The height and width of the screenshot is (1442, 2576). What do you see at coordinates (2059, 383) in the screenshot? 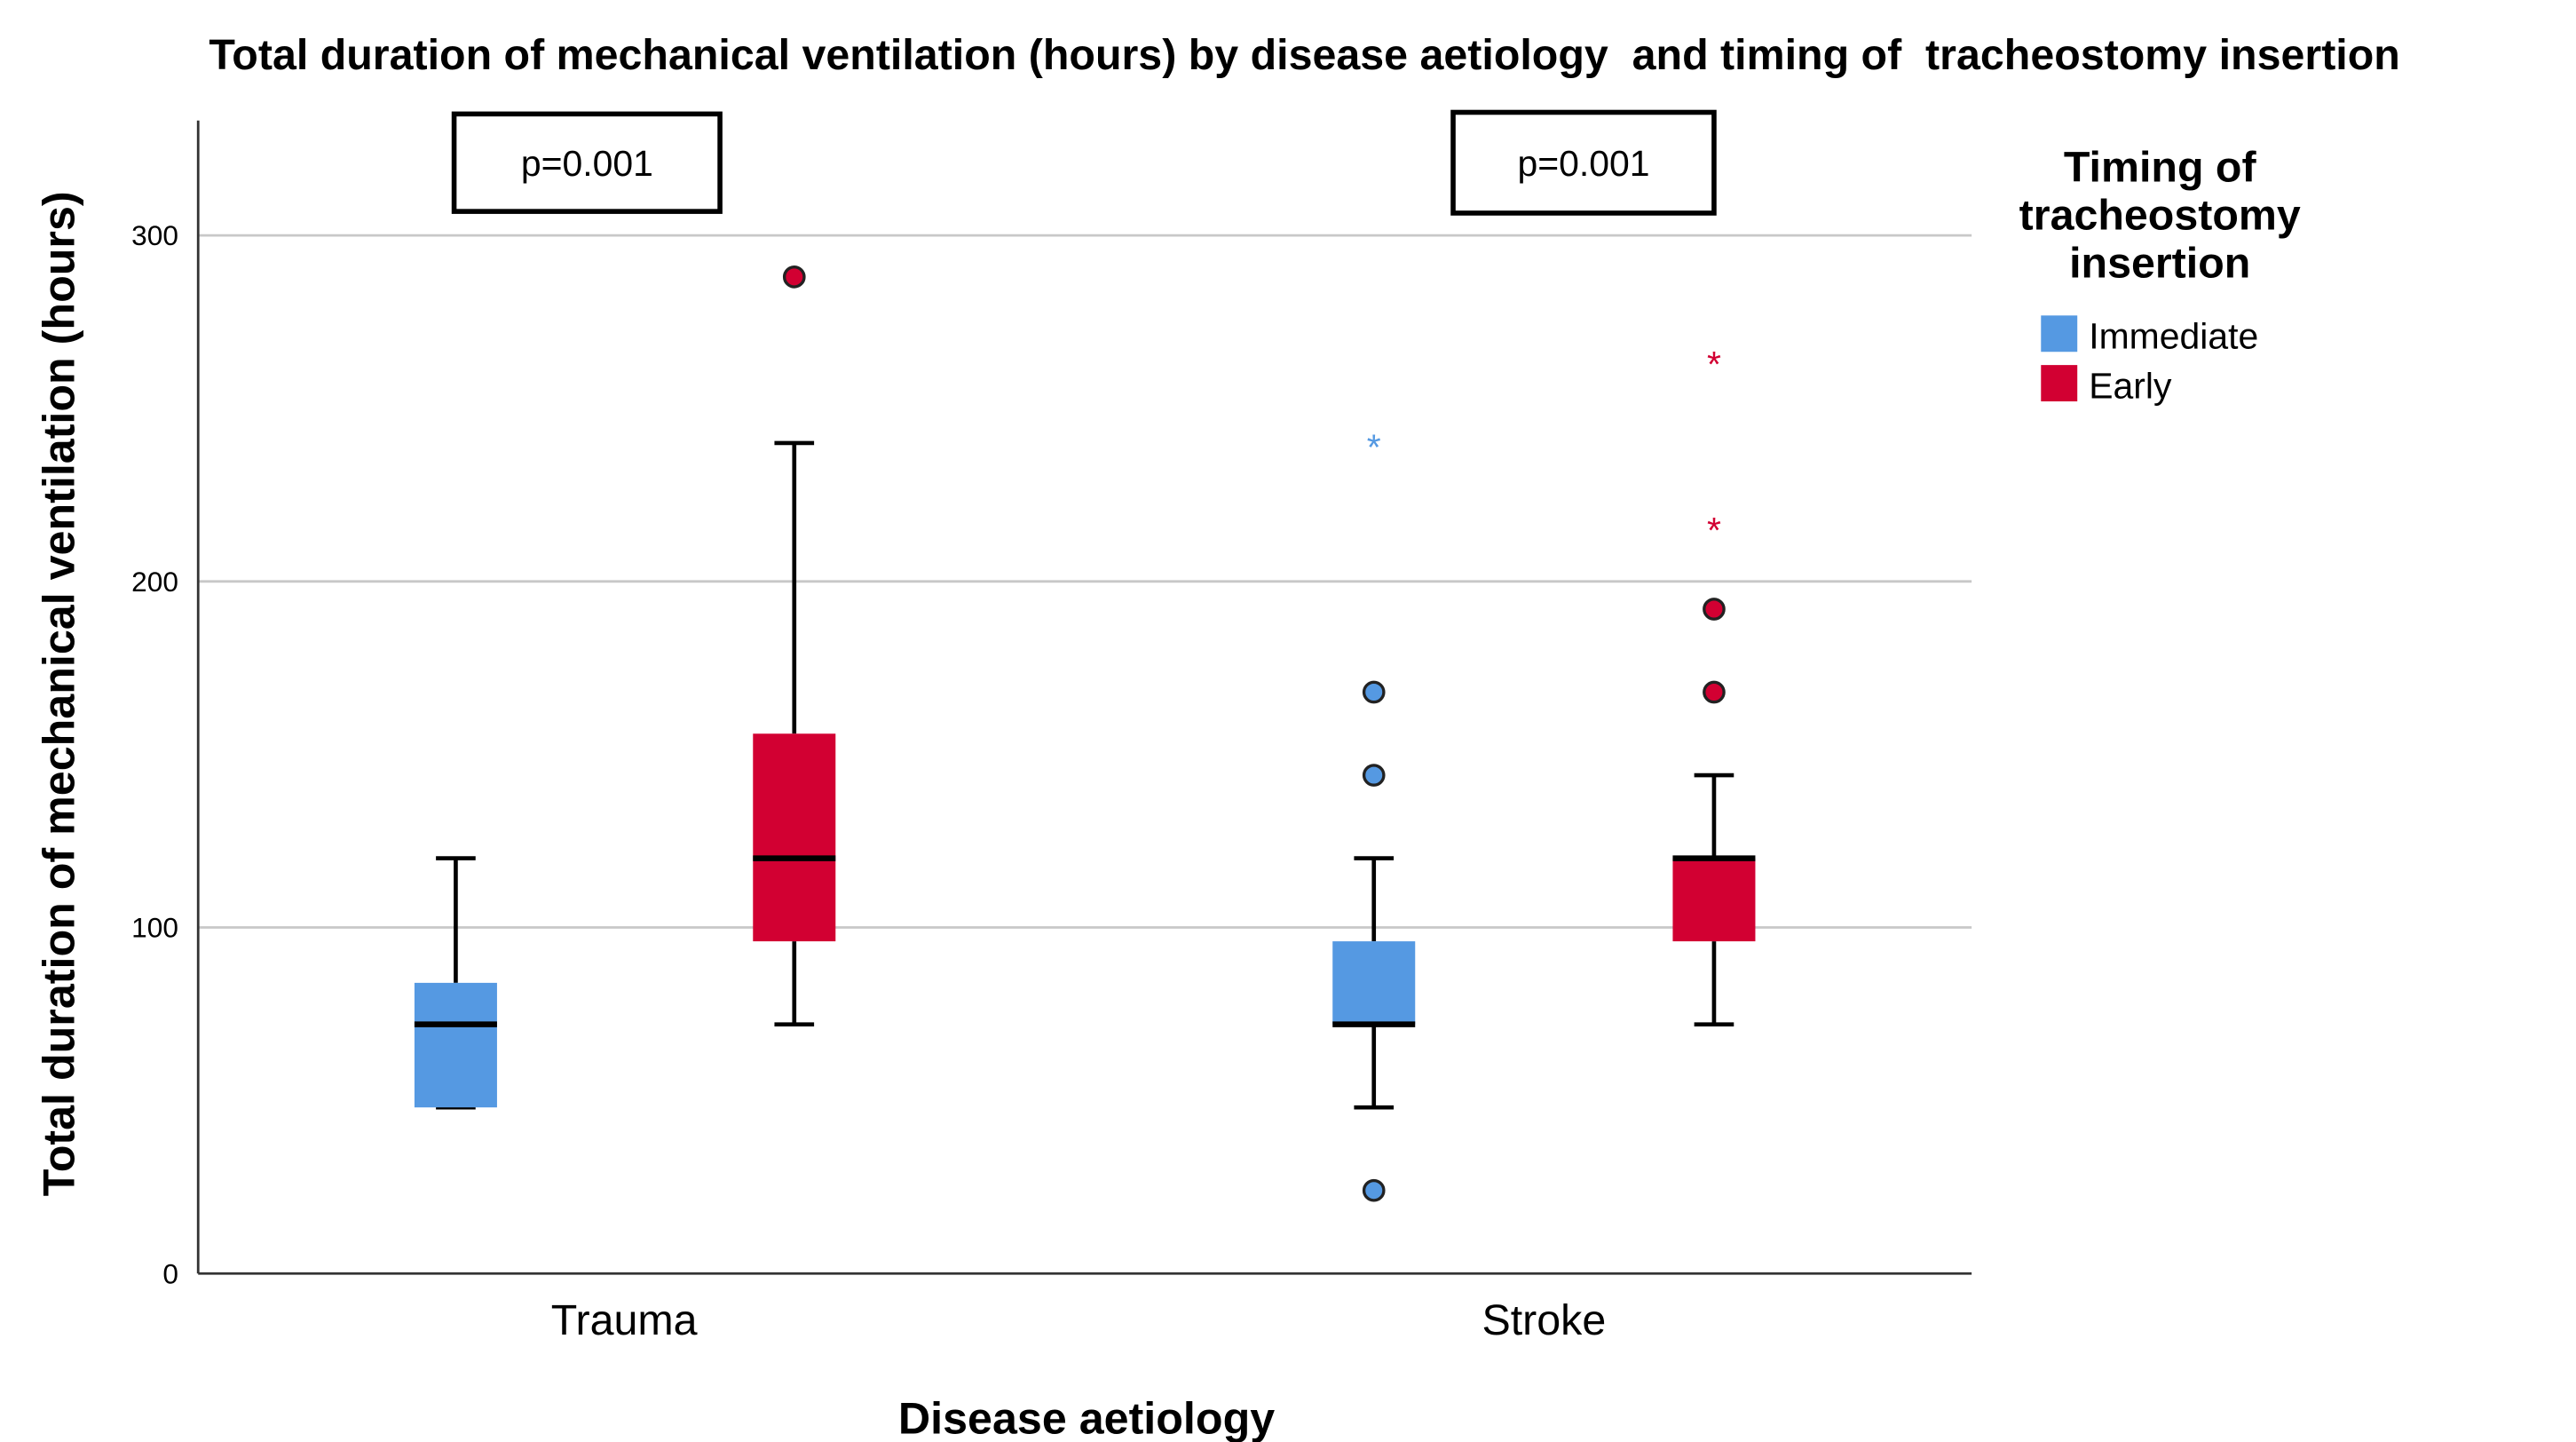
I see `legend-swatch-early` at bounding box center [2059, 383].